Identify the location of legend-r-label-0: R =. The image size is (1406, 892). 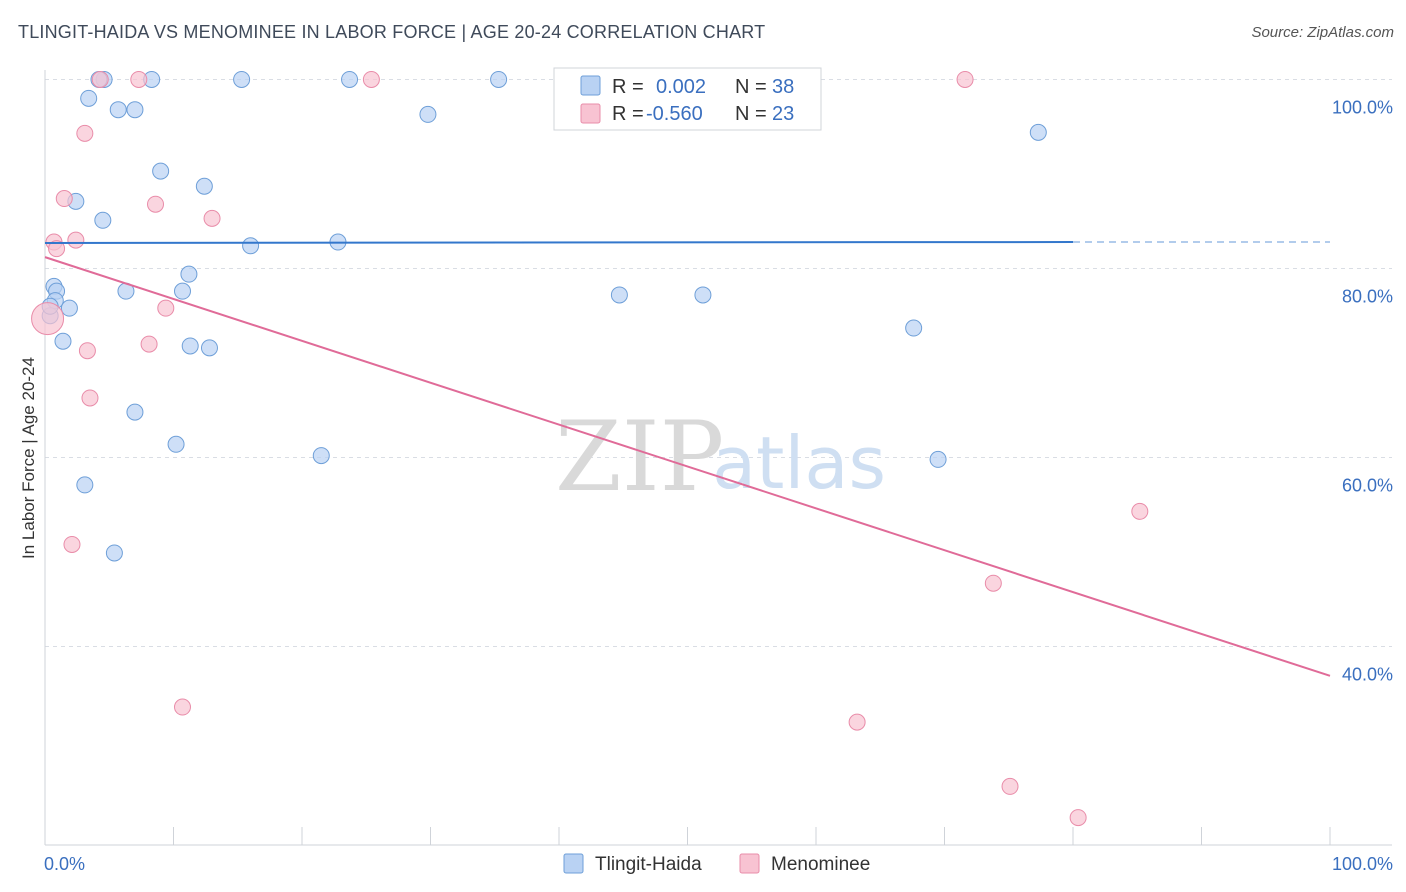
(628, 87).